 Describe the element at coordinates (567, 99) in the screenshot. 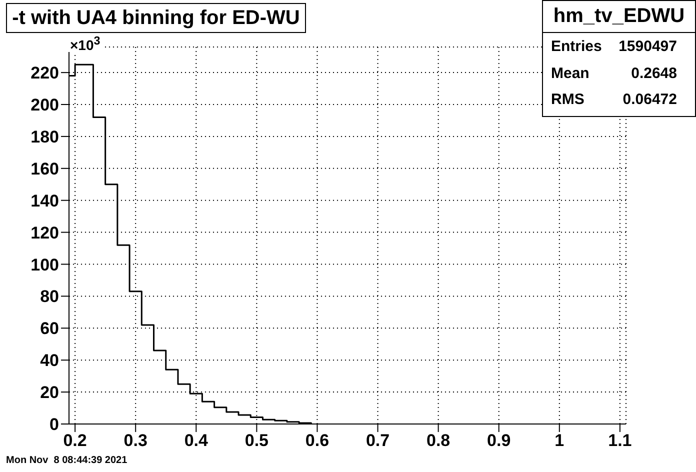

I see `annotation: RMS` at that location.